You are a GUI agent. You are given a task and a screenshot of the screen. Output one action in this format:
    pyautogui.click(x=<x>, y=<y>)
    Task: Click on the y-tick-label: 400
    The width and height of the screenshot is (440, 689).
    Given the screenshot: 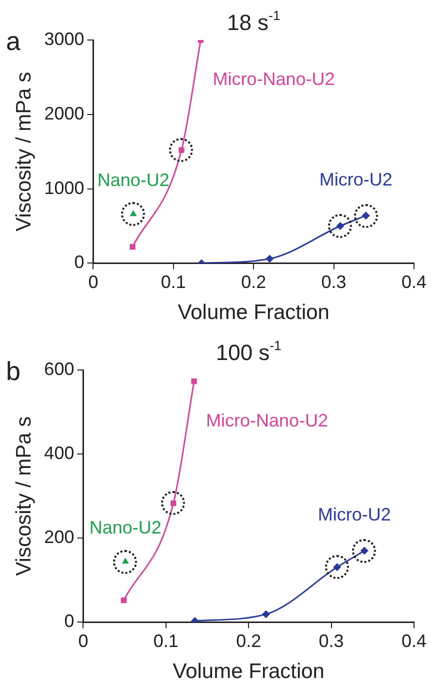 What is the action you would take?
    pyautogui.click(x=59, y=453)
    